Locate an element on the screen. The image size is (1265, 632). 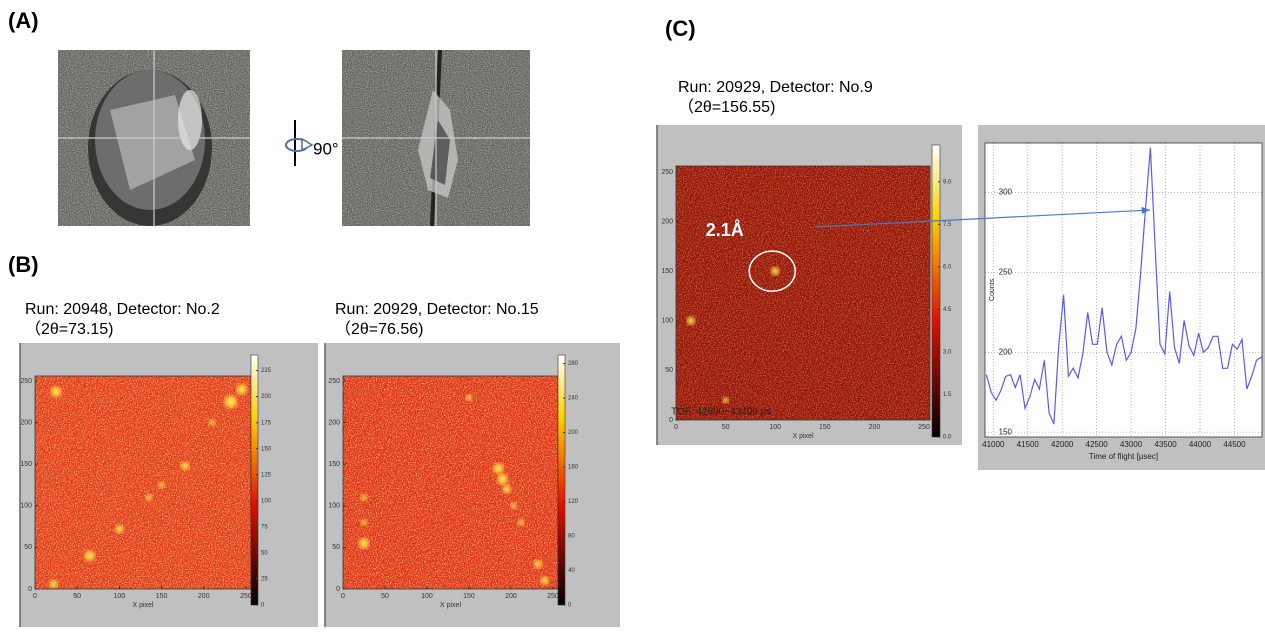
colorbar-tick-label: 80 is located at coordinates (571, 537).